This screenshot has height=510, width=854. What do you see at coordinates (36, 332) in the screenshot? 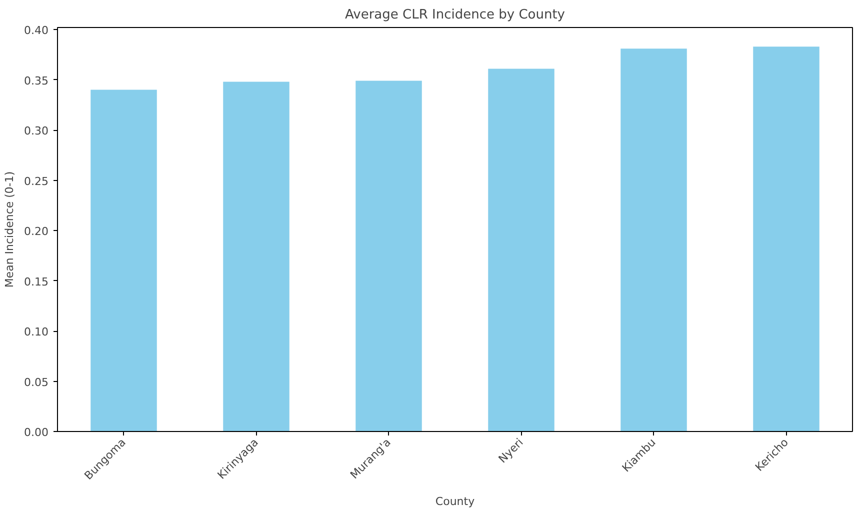
I see `y-tick-label: 0.10` at bounding box center [36, 332].